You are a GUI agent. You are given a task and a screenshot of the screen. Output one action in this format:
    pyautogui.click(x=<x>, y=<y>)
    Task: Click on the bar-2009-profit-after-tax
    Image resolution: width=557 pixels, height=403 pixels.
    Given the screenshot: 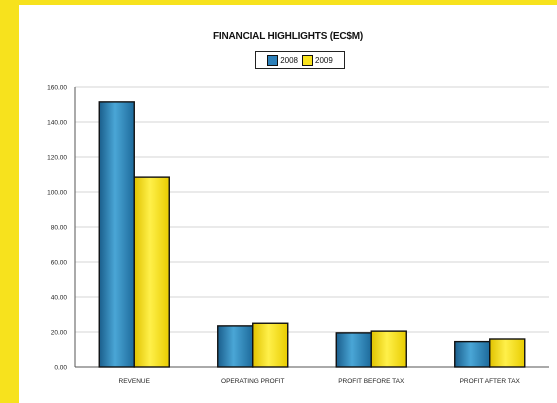 What is the action you would take?
    pyautogui.click(x=507, y=353)
    